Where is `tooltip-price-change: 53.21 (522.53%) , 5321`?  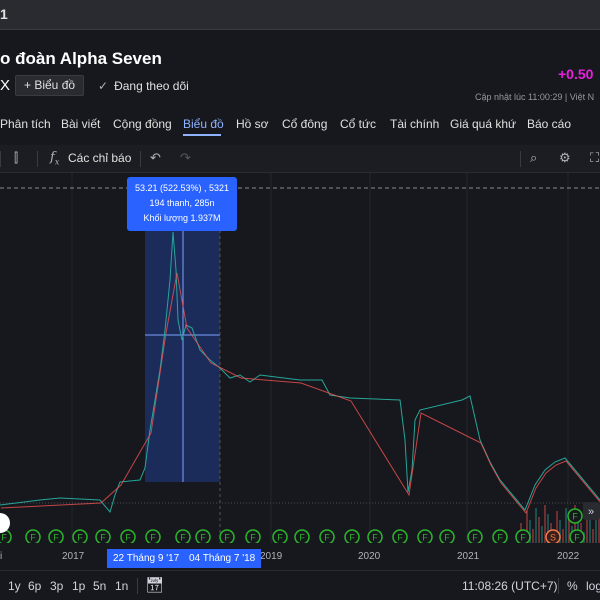 tooltip-price-change: 53.21 (522.53%) , 5321 is located at coordinates (182, 188).